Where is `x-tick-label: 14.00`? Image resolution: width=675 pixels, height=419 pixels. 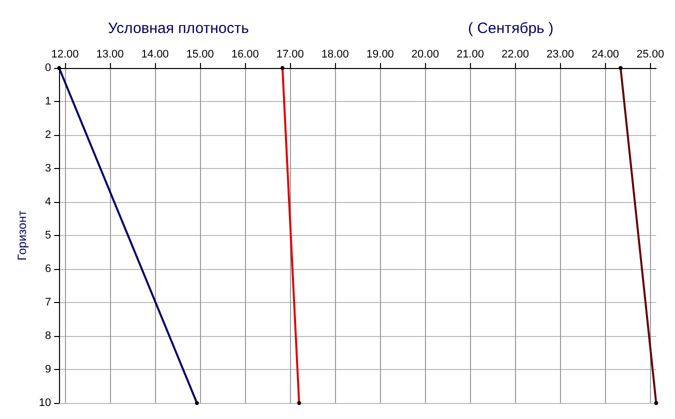 x-tick-label: 14.00 is located at coordinates (155, 54).